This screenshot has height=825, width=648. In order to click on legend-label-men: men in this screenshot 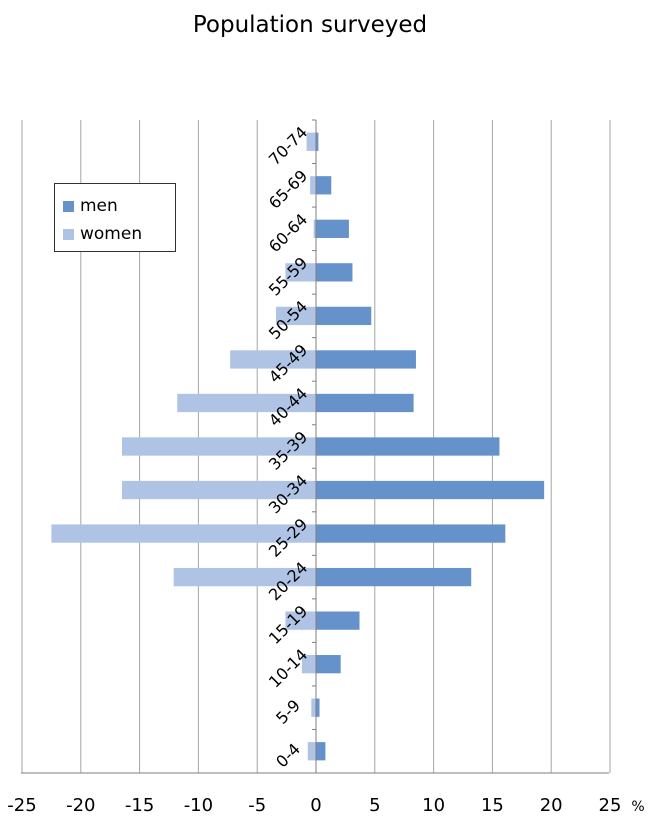, I will do `click(99, 206)`.